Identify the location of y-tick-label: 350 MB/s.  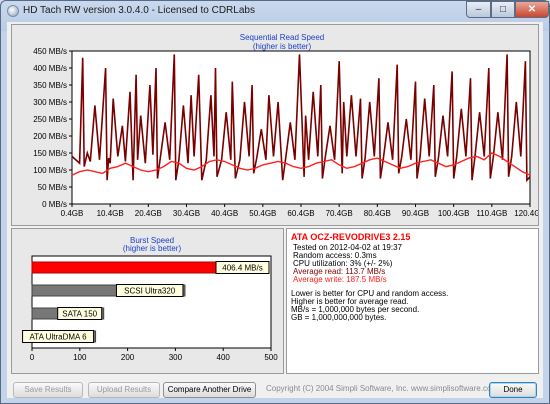
(50, 85).